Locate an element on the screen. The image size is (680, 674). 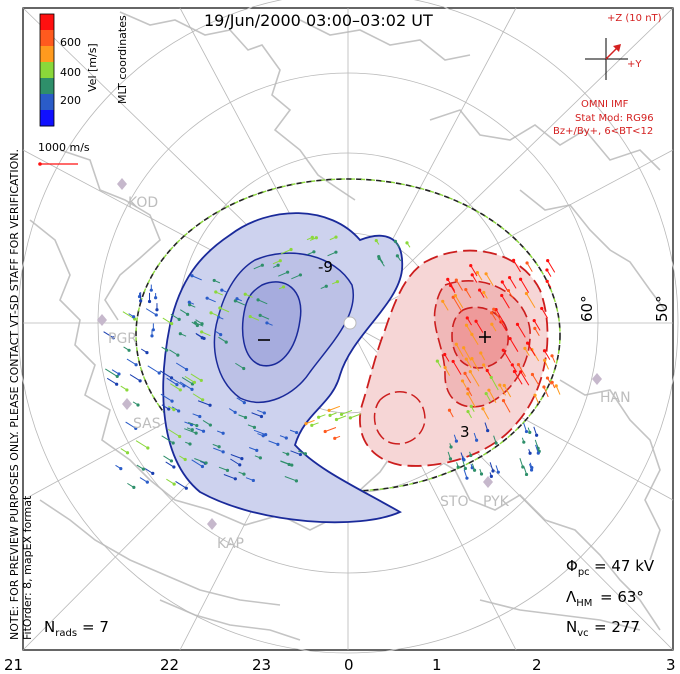
coordinate-system-label: MLT coordinates is located at coordinates (122, 59).